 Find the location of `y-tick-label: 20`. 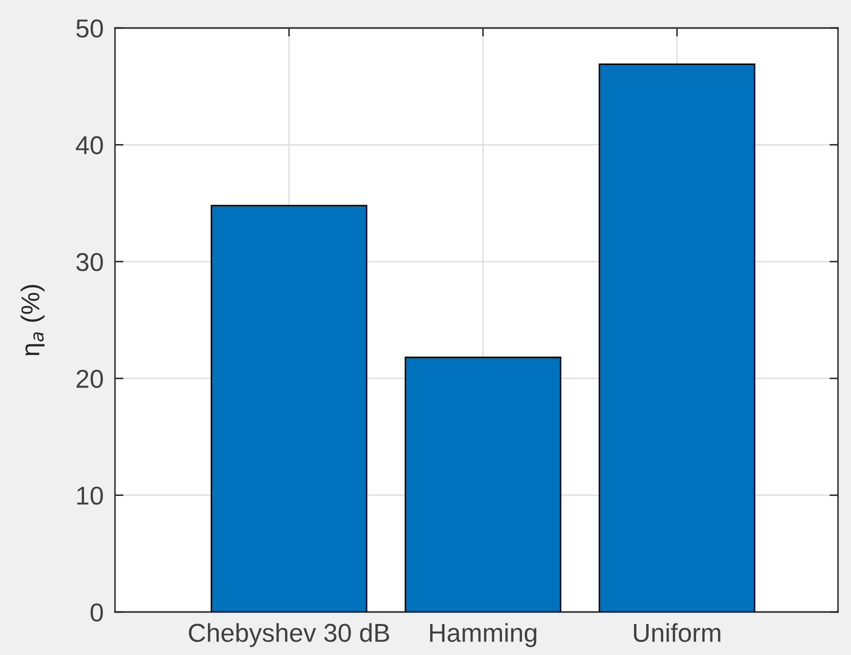

y-tick-label: 20 is located at coordinates (89, 379).